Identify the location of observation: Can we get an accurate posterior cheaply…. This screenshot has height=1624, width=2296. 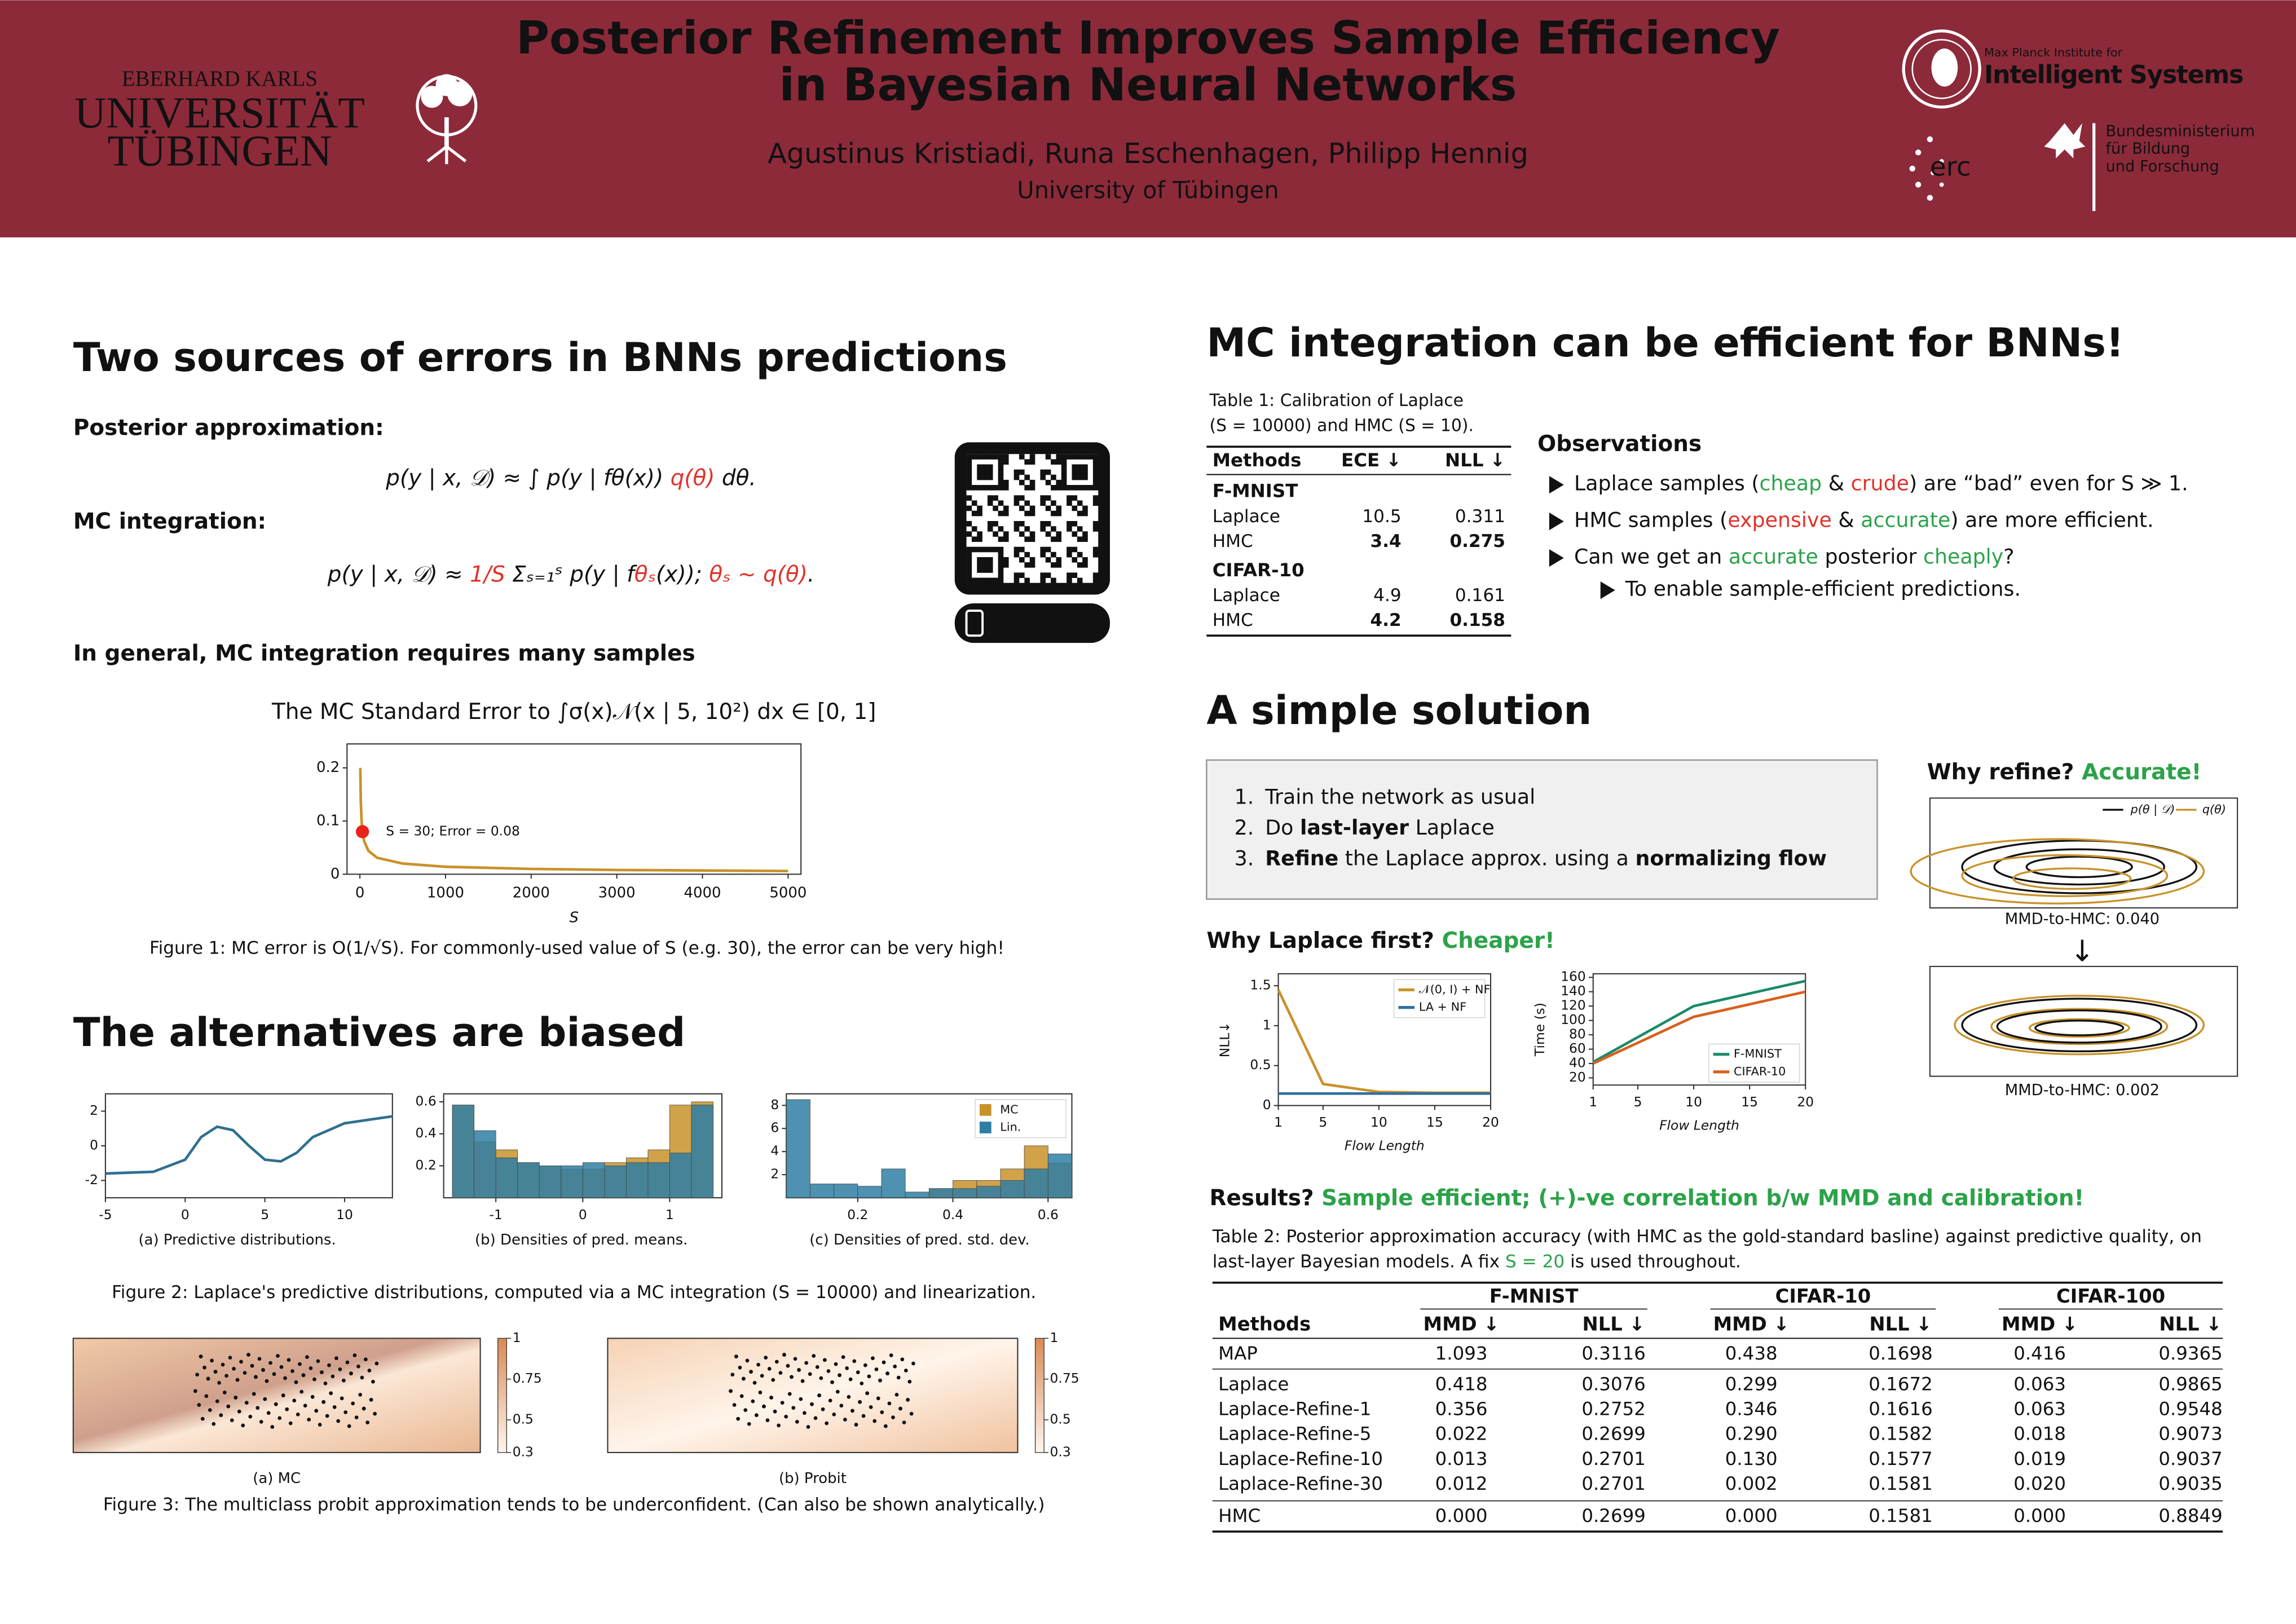
(1794, 557).